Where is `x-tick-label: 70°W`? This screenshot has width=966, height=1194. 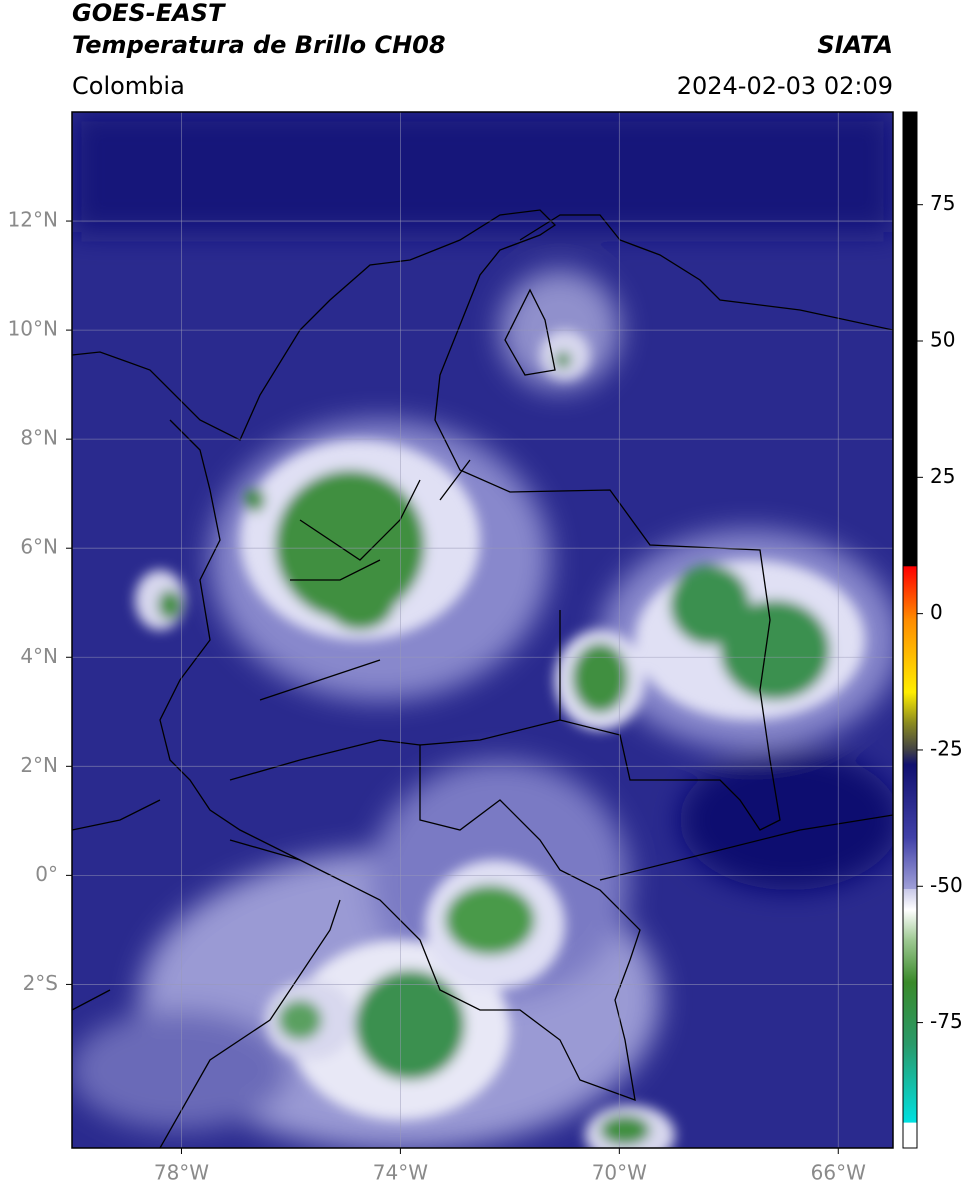
x-tick-label: 70°W is located at coordinates (619, 1173).